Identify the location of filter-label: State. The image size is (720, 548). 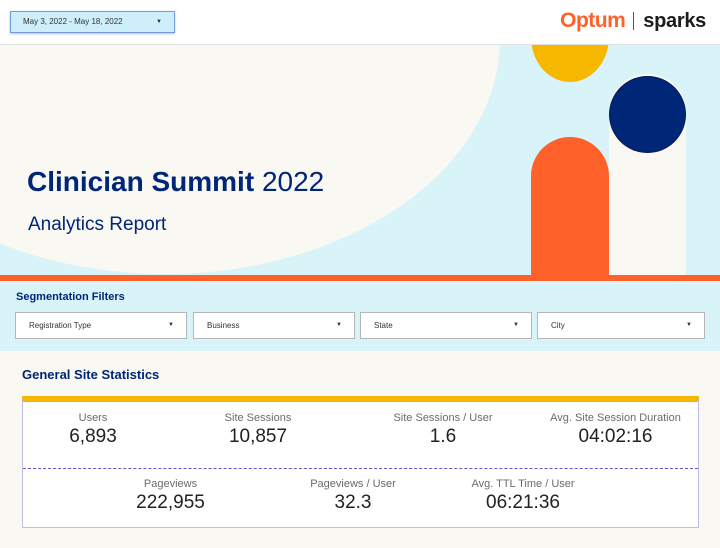
(383, 325).